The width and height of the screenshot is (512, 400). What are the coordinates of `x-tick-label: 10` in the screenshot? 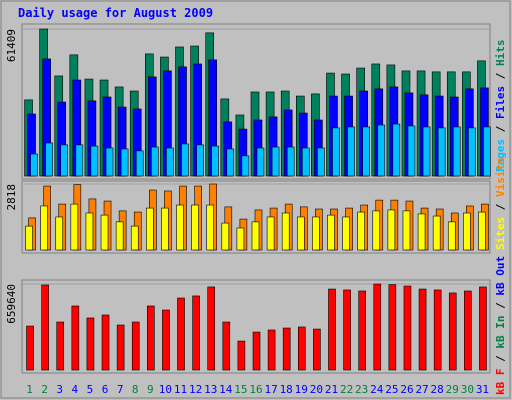 It's located at (165, 389).